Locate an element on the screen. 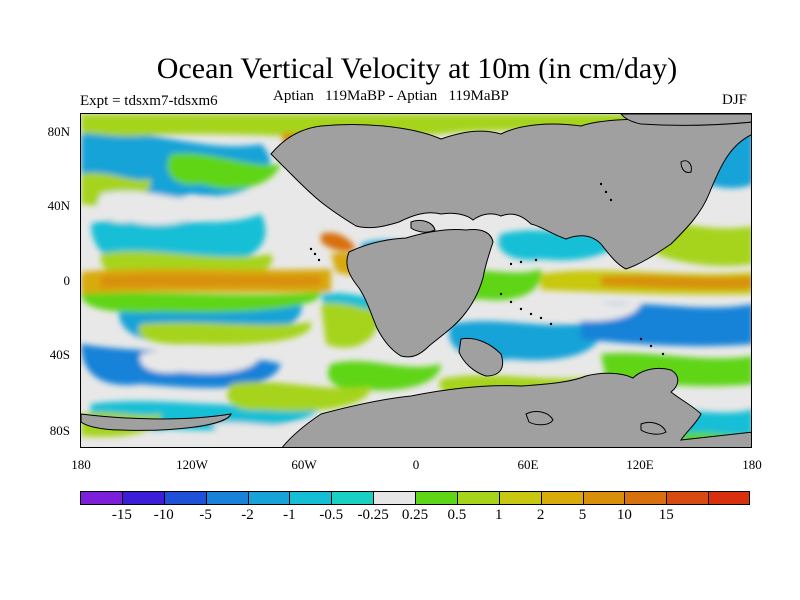  colorbar-label: -1 is located at coordinates (289, 515).